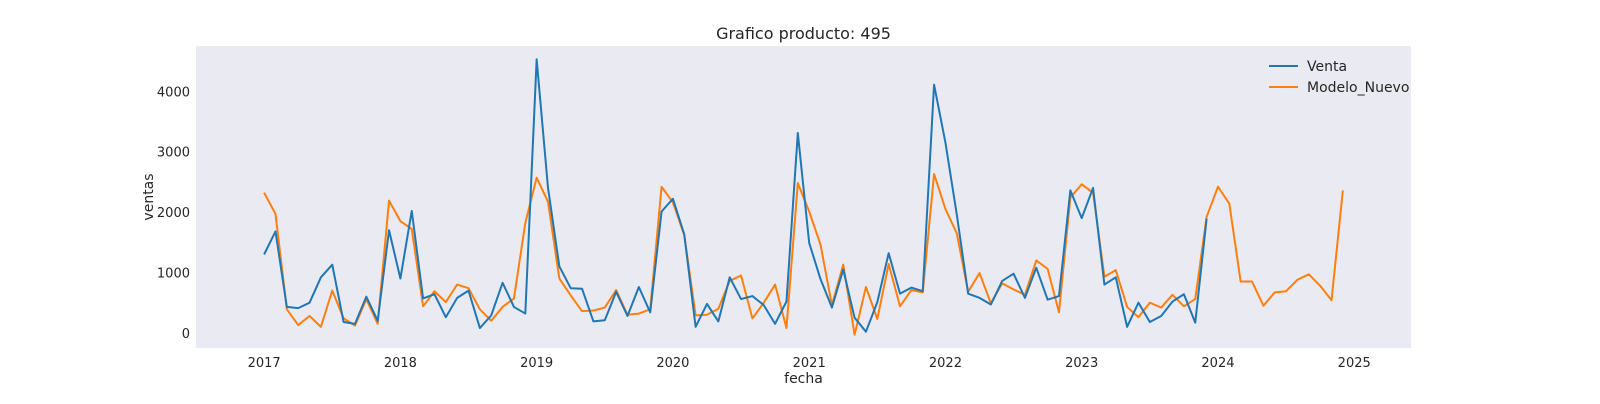 This screenshot has height=404, width=1600. I want to click on x-tick-label: 2025, so click(1354, 363).